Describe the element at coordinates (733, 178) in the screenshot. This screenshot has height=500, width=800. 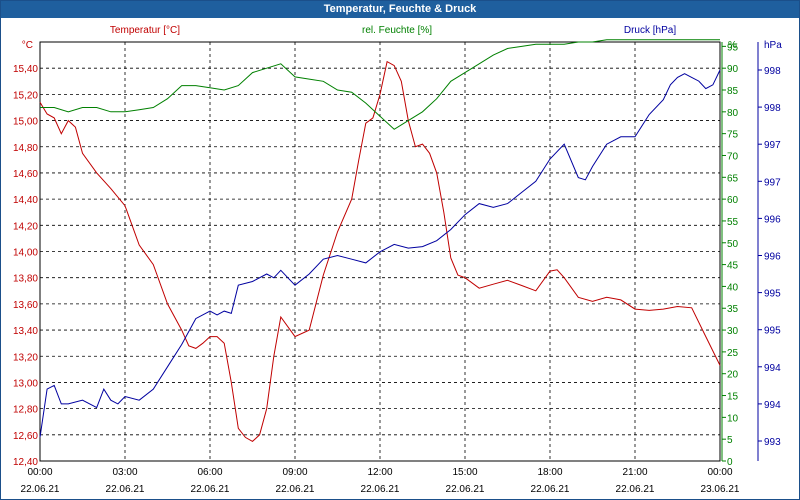
I see `y-tick-label-humidity: 65` at that location.